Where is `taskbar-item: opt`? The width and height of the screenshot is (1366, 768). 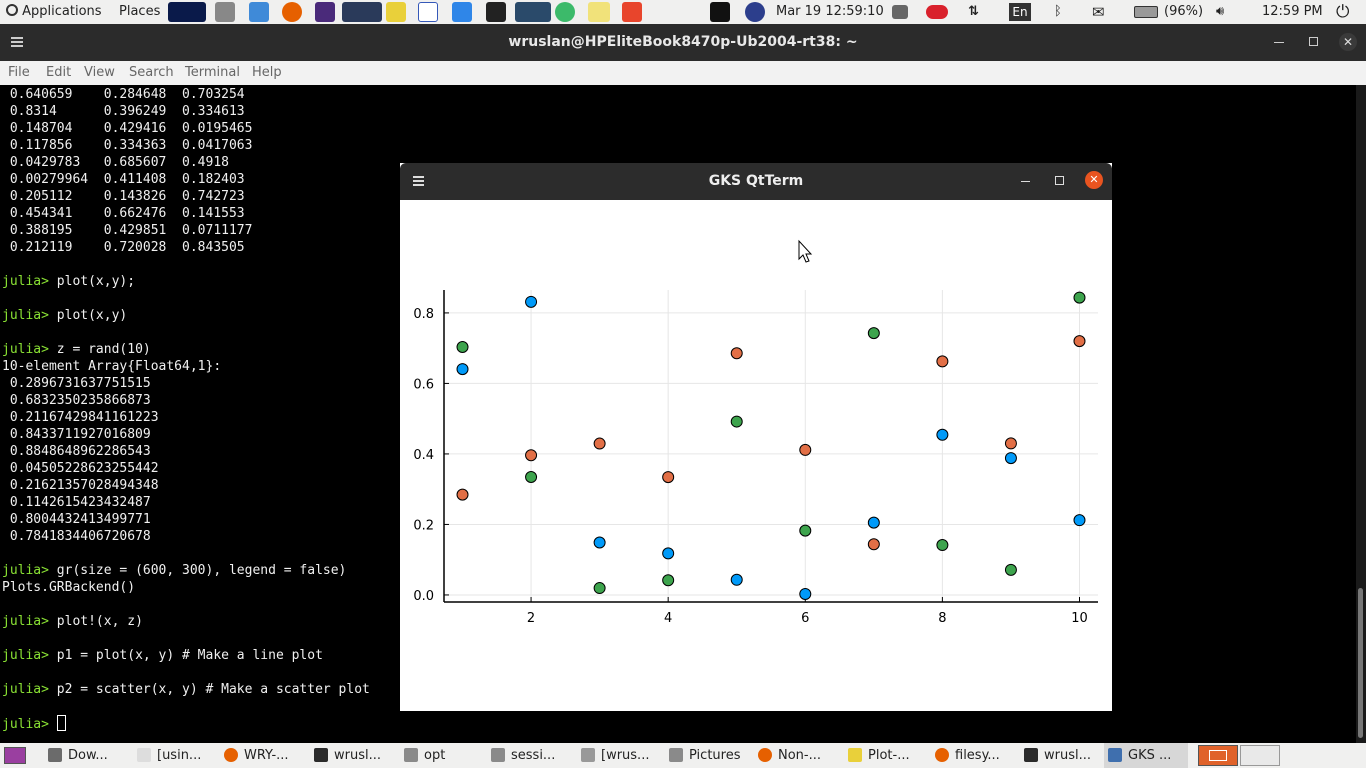
taskbar-item: opt is located at coordinates (443, 755).